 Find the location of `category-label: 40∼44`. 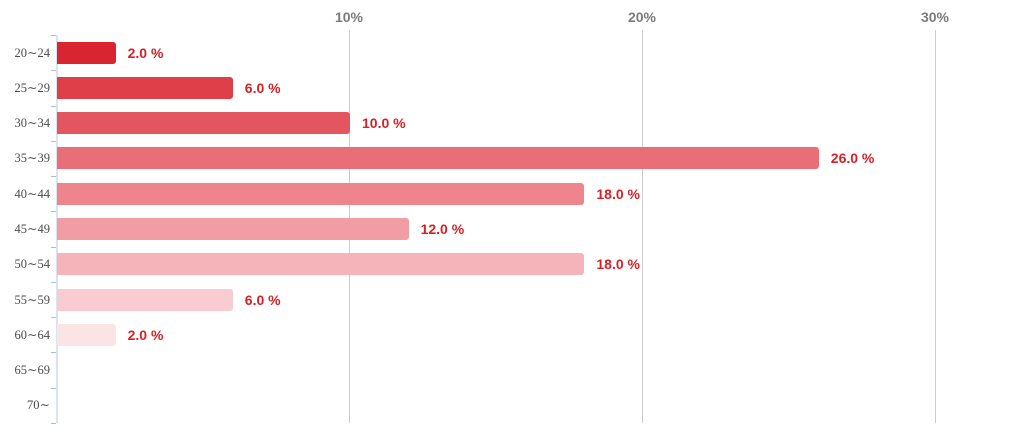

category-label: 40∼44 is located at coordinates (32, 193).